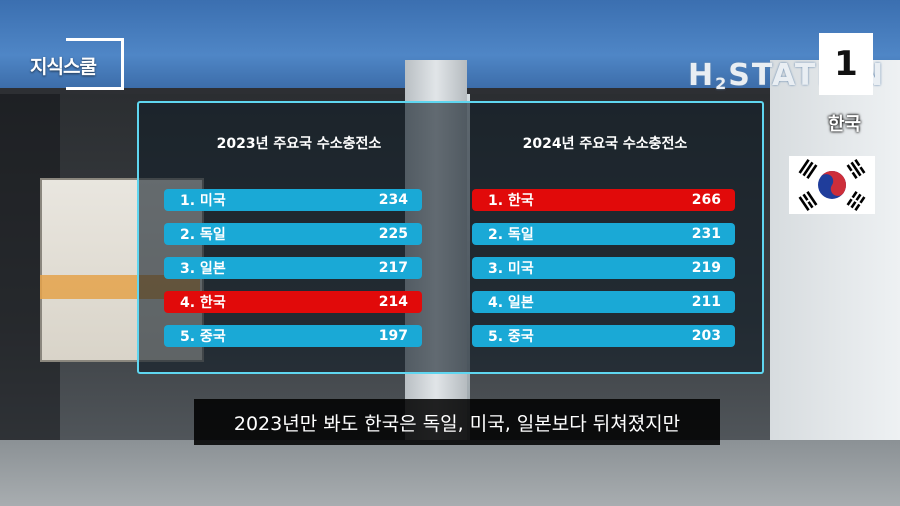 Image resolution: width=900 pixels, height=506 pixels. I want to click on left-rank-row: 1. 미국 234, so click(293, 200).